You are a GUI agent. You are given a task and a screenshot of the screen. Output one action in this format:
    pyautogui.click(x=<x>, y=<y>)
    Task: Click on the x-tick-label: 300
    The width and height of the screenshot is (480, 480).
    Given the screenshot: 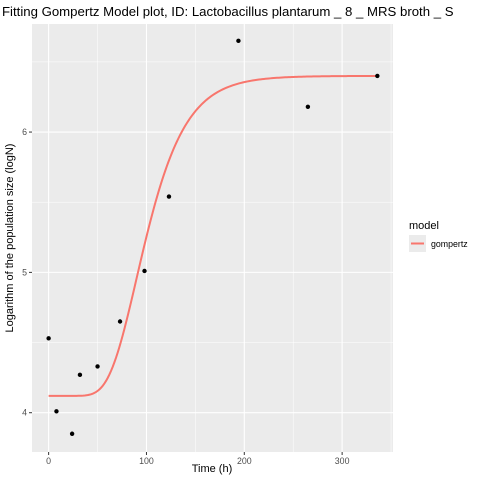 What is the action you would take?
    pyautogui.click(x=342, y=461)
    